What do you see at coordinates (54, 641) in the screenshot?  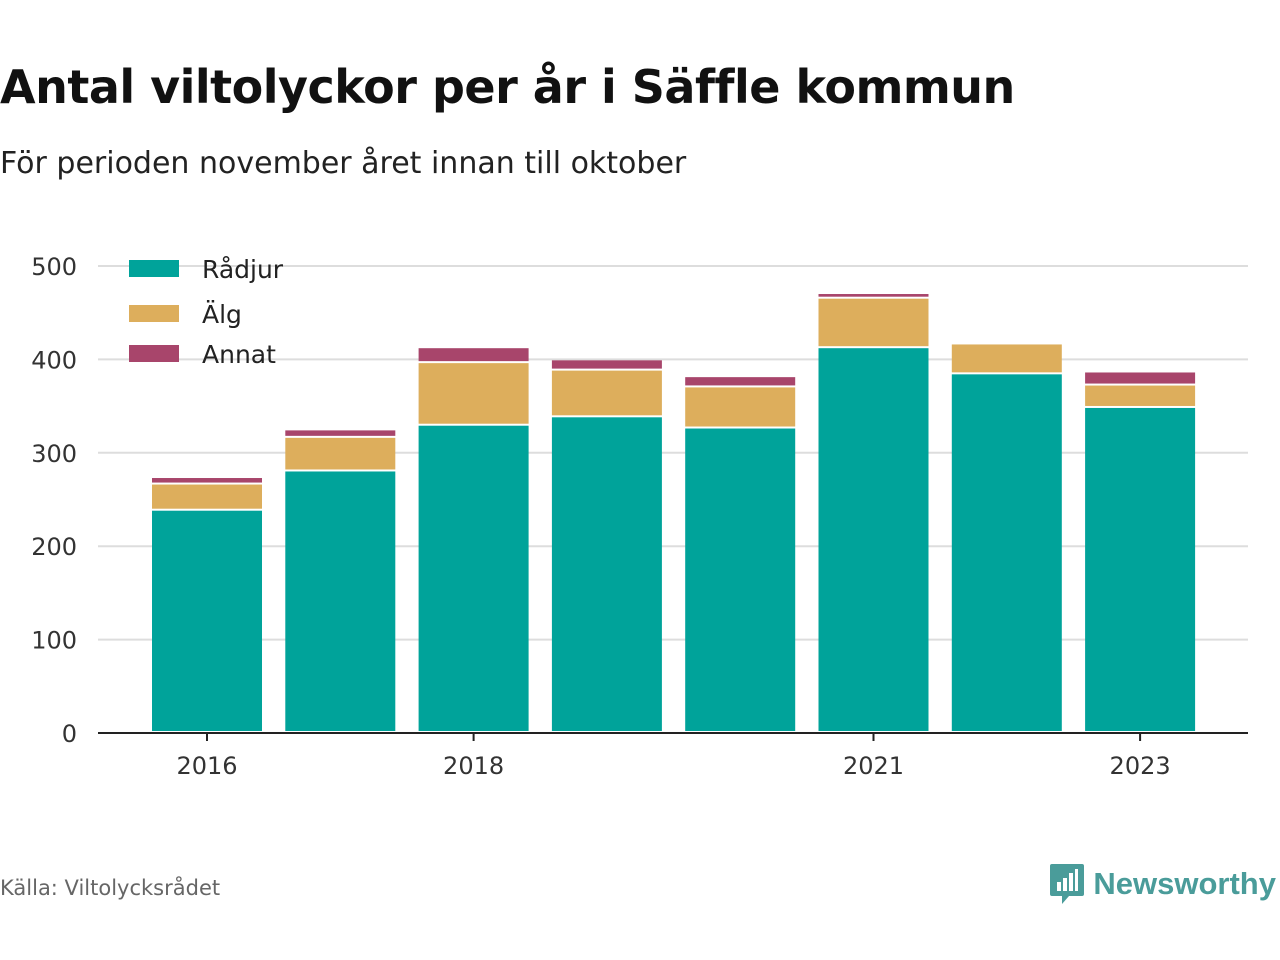 I see `y-tick-label: 100` at bounding box center [54, 641].